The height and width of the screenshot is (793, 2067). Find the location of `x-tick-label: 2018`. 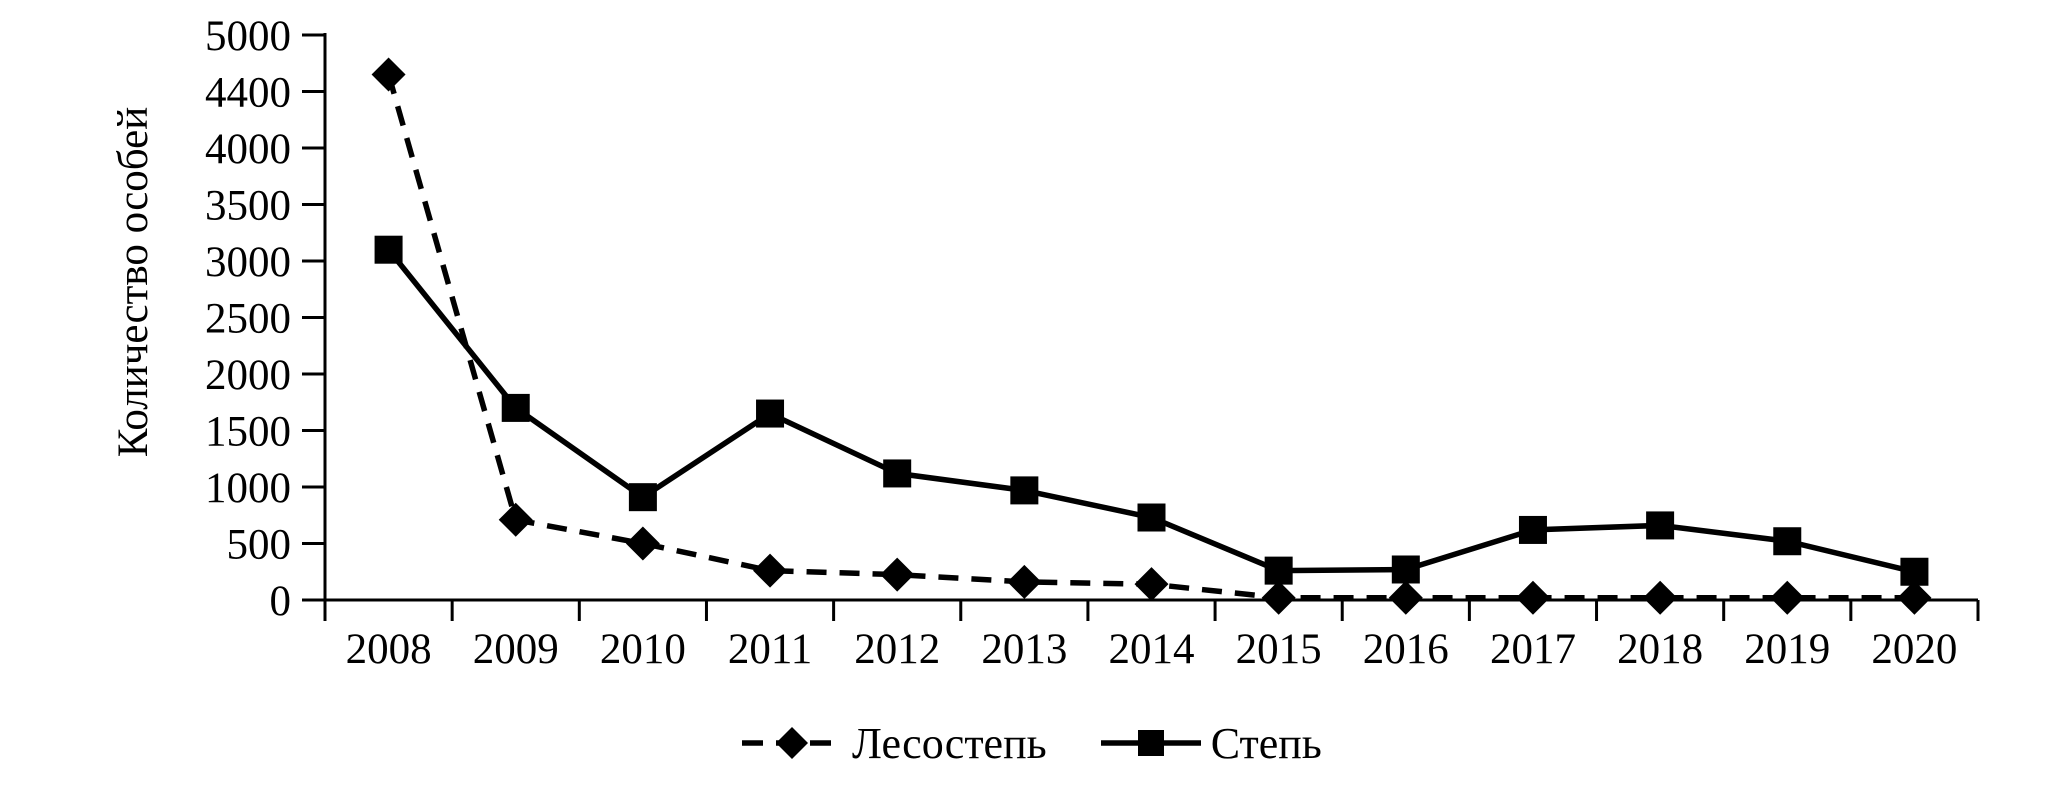

x-tick-label: 2018 is located at coordinates (1660, 649).